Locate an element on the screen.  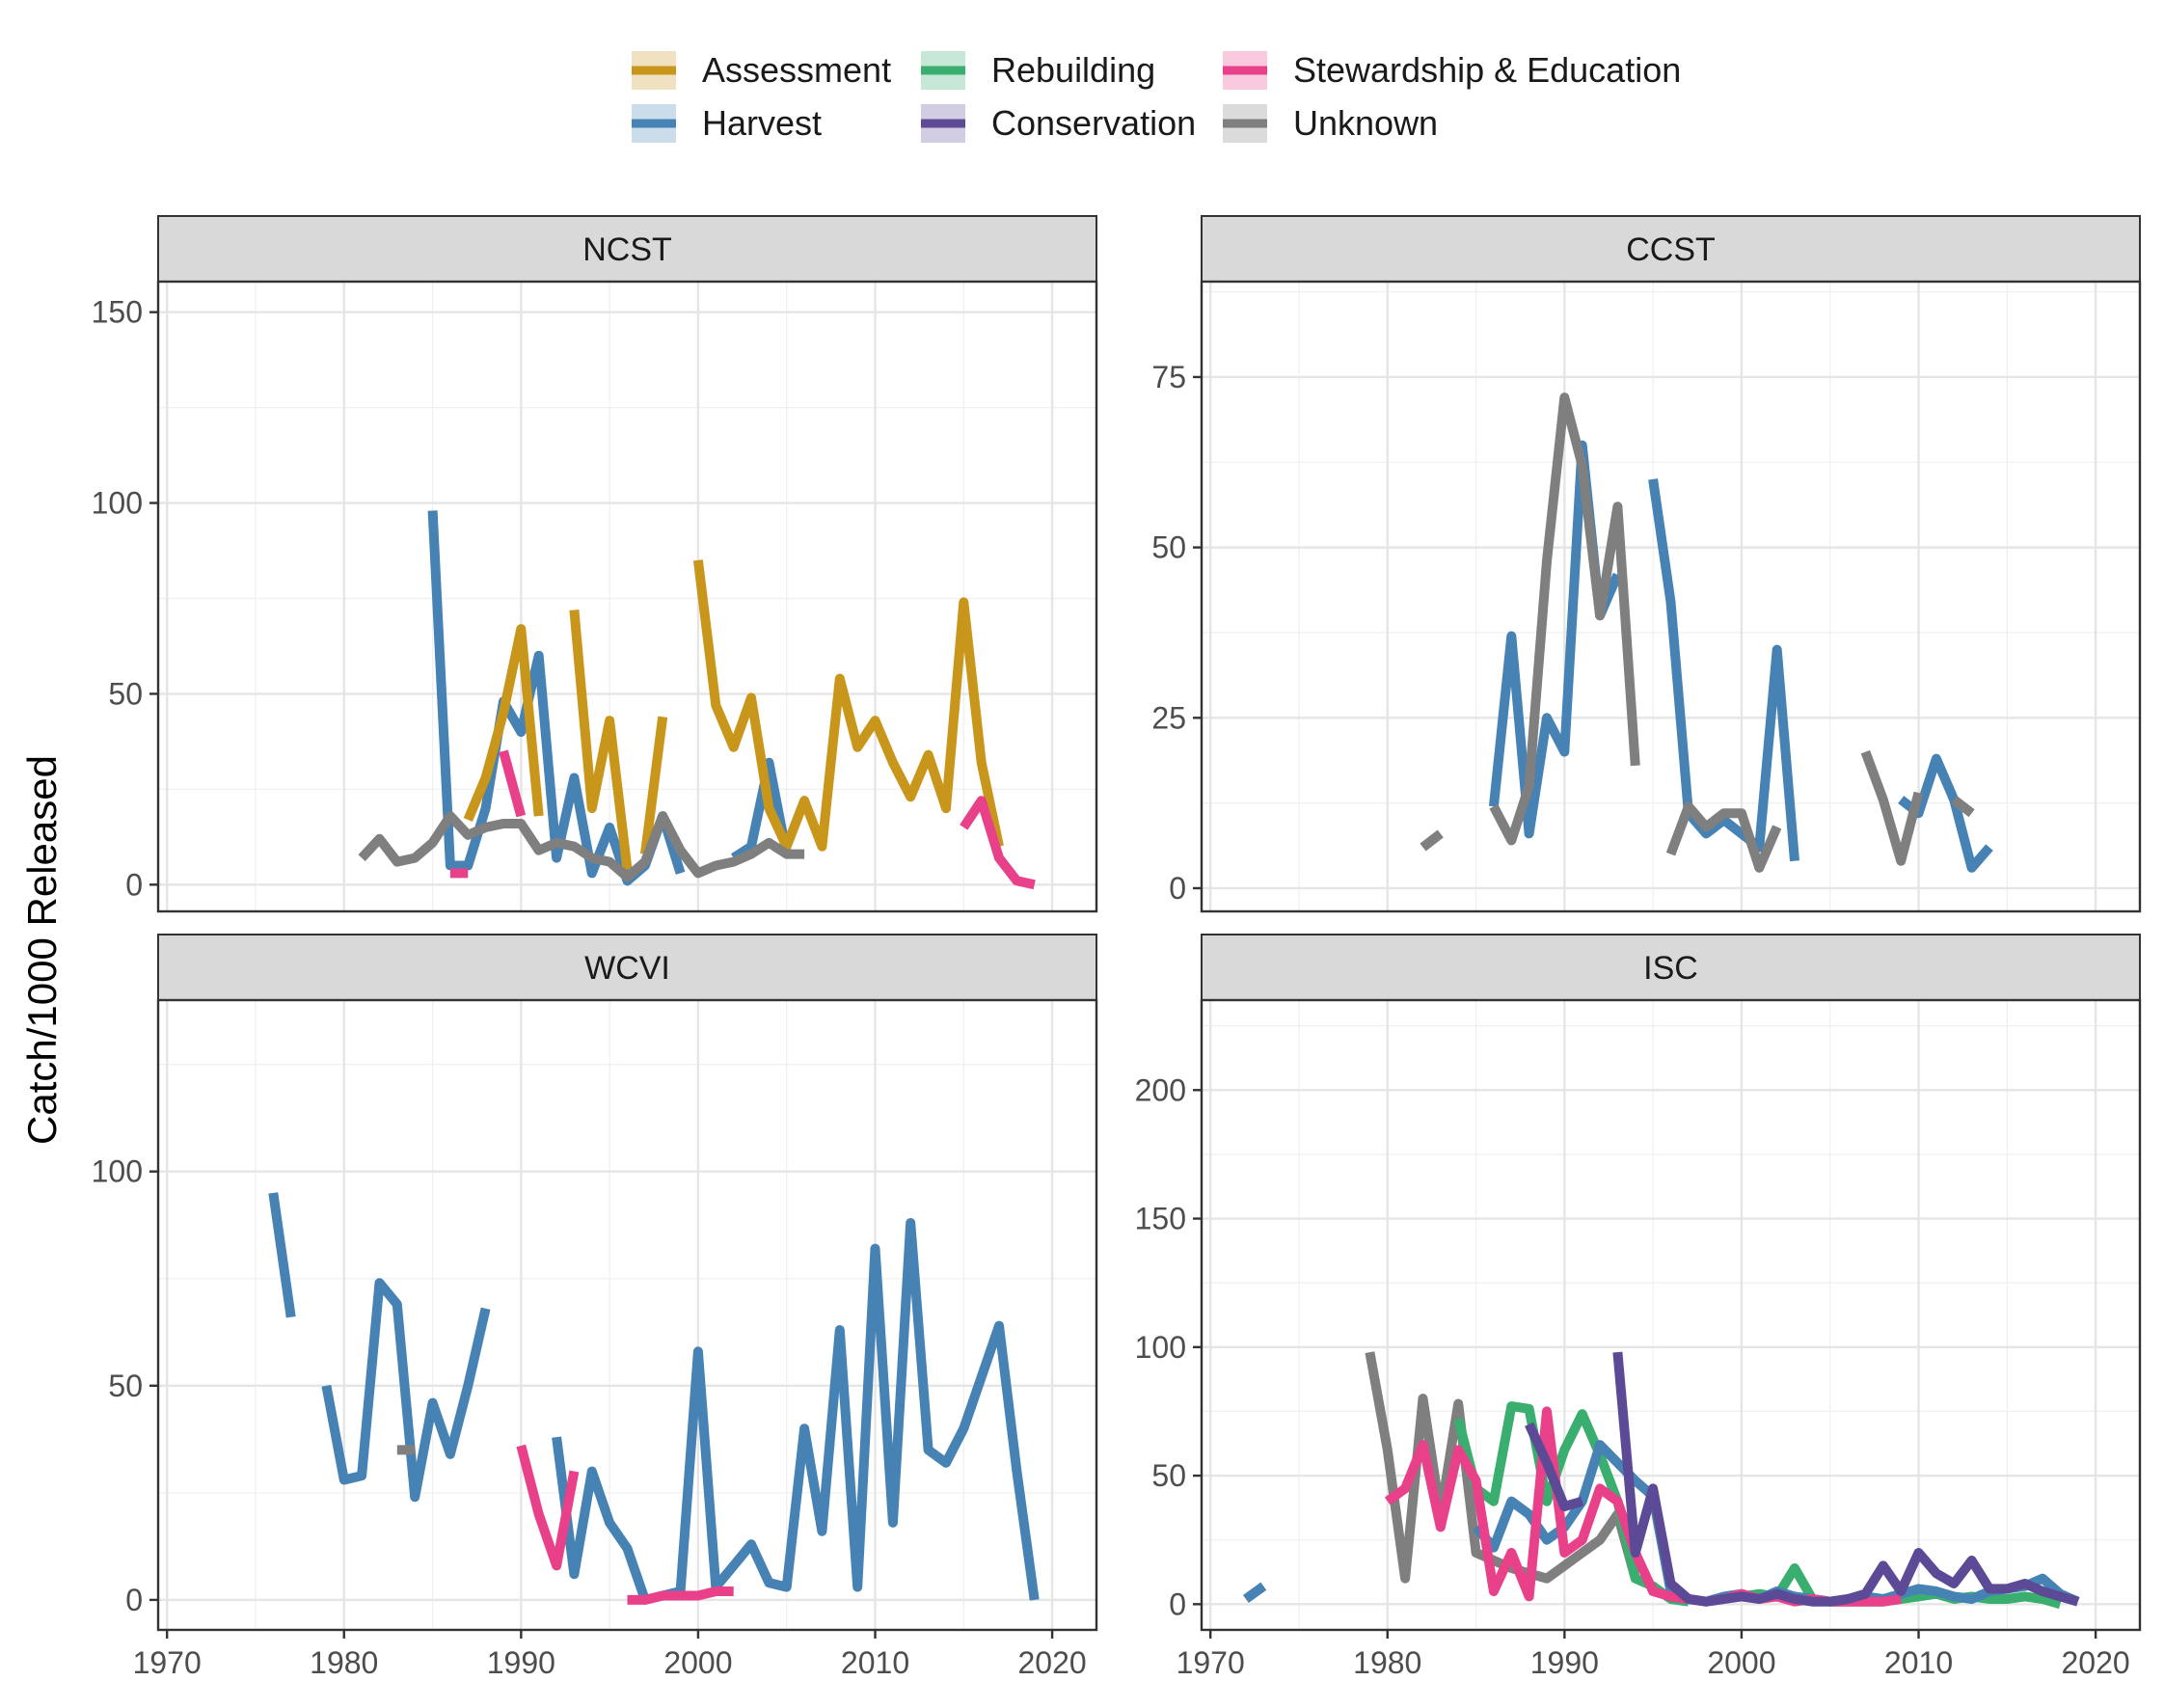
panel-strip-isc is located at coordinates (1671, 967).